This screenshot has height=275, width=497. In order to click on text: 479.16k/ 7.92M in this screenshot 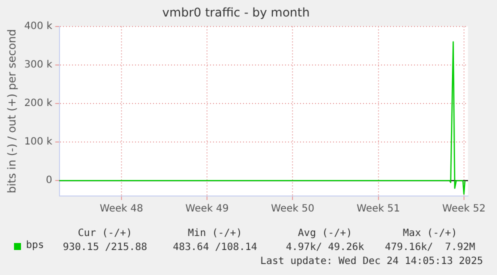, I will do `click(430, 247)`.